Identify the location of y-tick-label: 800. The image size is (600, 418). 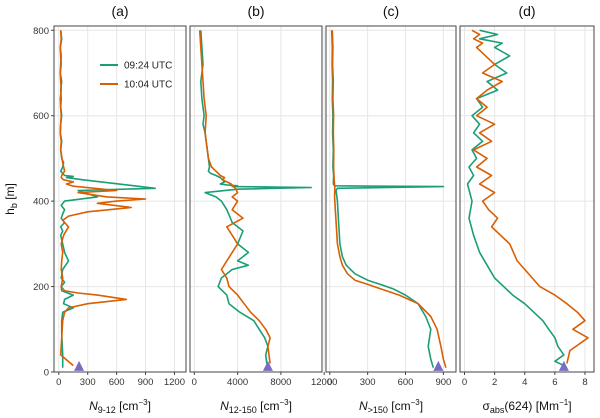
(41, 31).